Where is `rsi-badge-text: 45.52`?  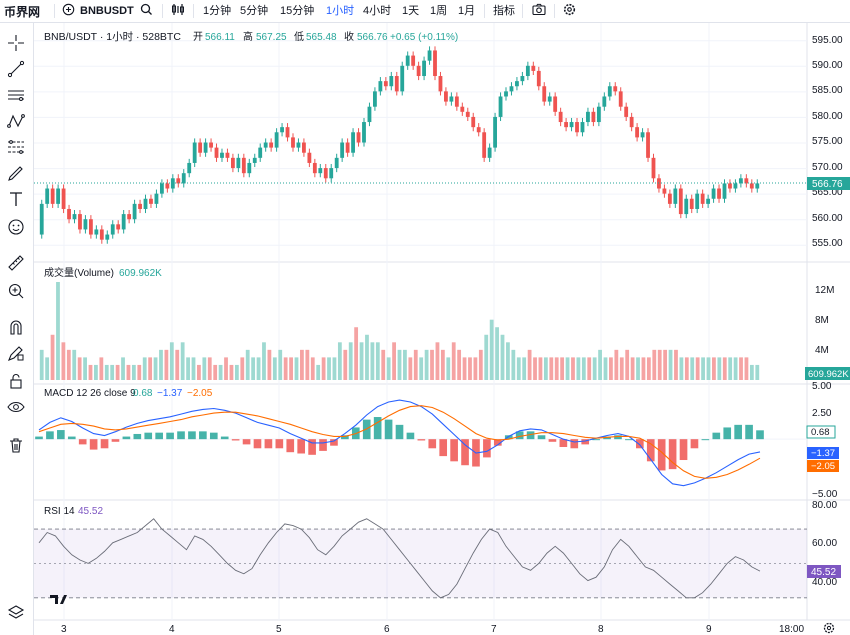
rsi-badge-text: 45.52 is located at coordinates (823, 572).